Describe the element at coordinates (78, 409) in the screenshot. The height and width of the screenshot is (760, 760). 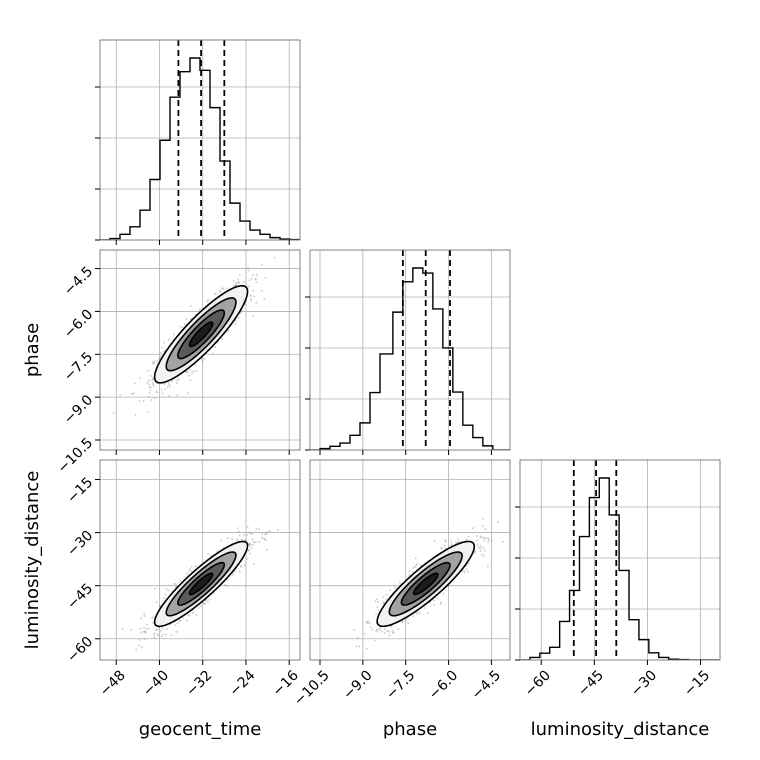
I see `y-tick-label: −9.0` at that location.